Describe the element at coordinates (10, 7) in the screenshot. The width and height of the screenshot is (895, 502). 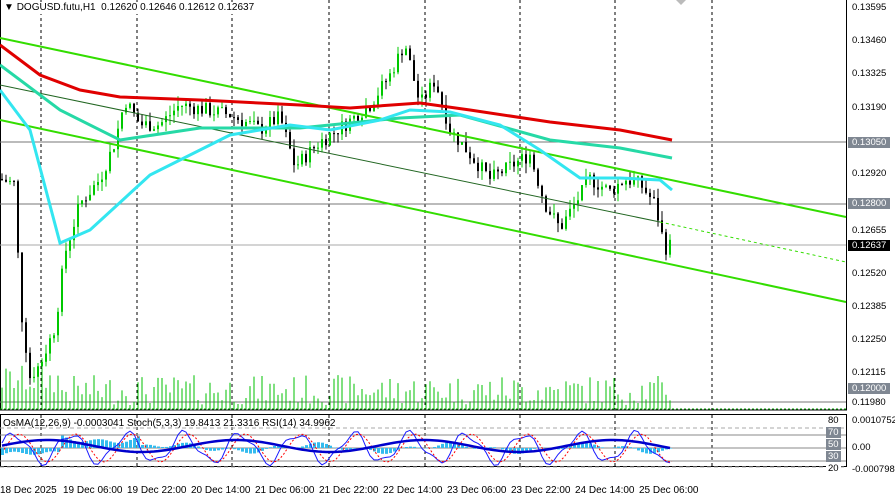
I see `dropdown-arrow-icon: ▼` at that location.